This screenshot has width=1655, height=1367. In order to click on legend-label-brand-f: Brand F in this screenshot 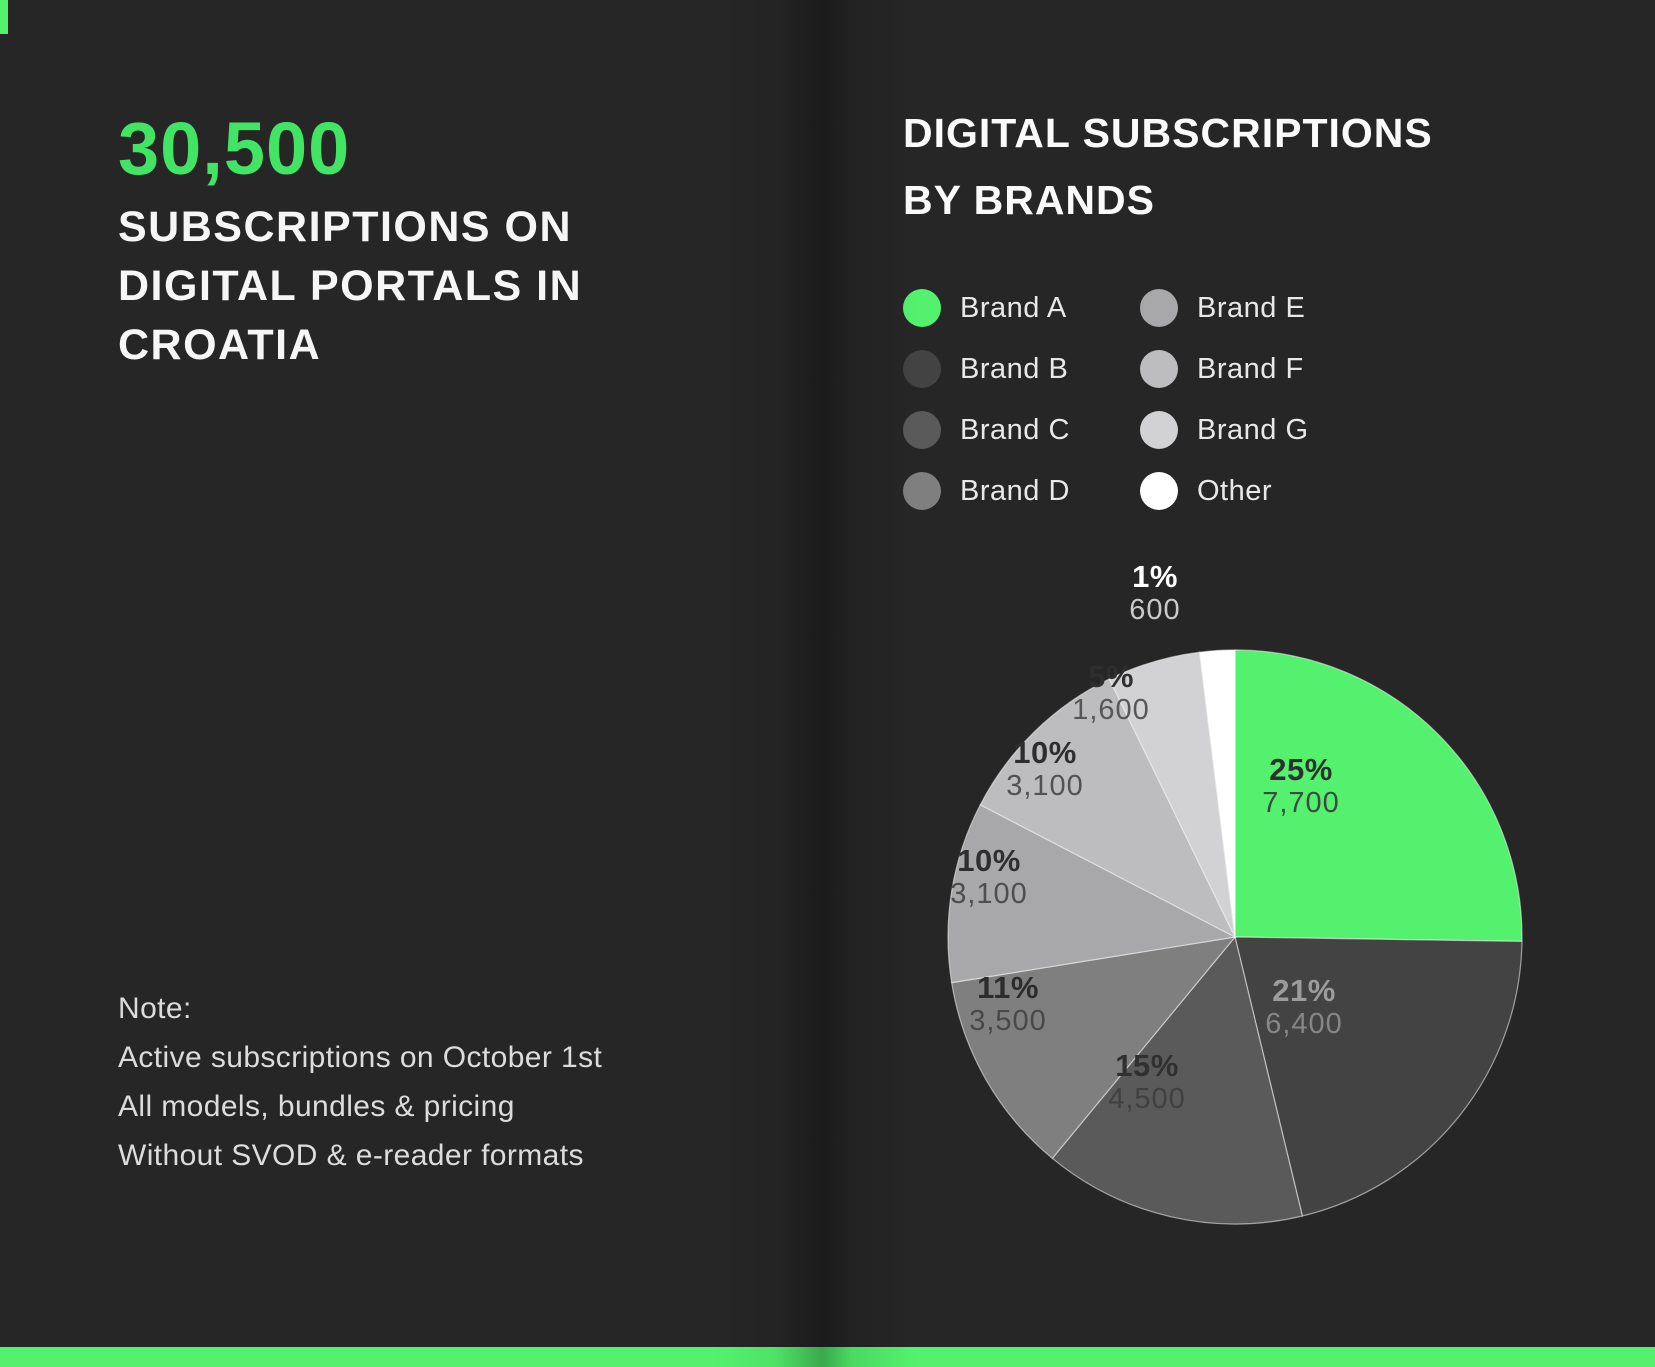, I will do `click(1250, 368)`.